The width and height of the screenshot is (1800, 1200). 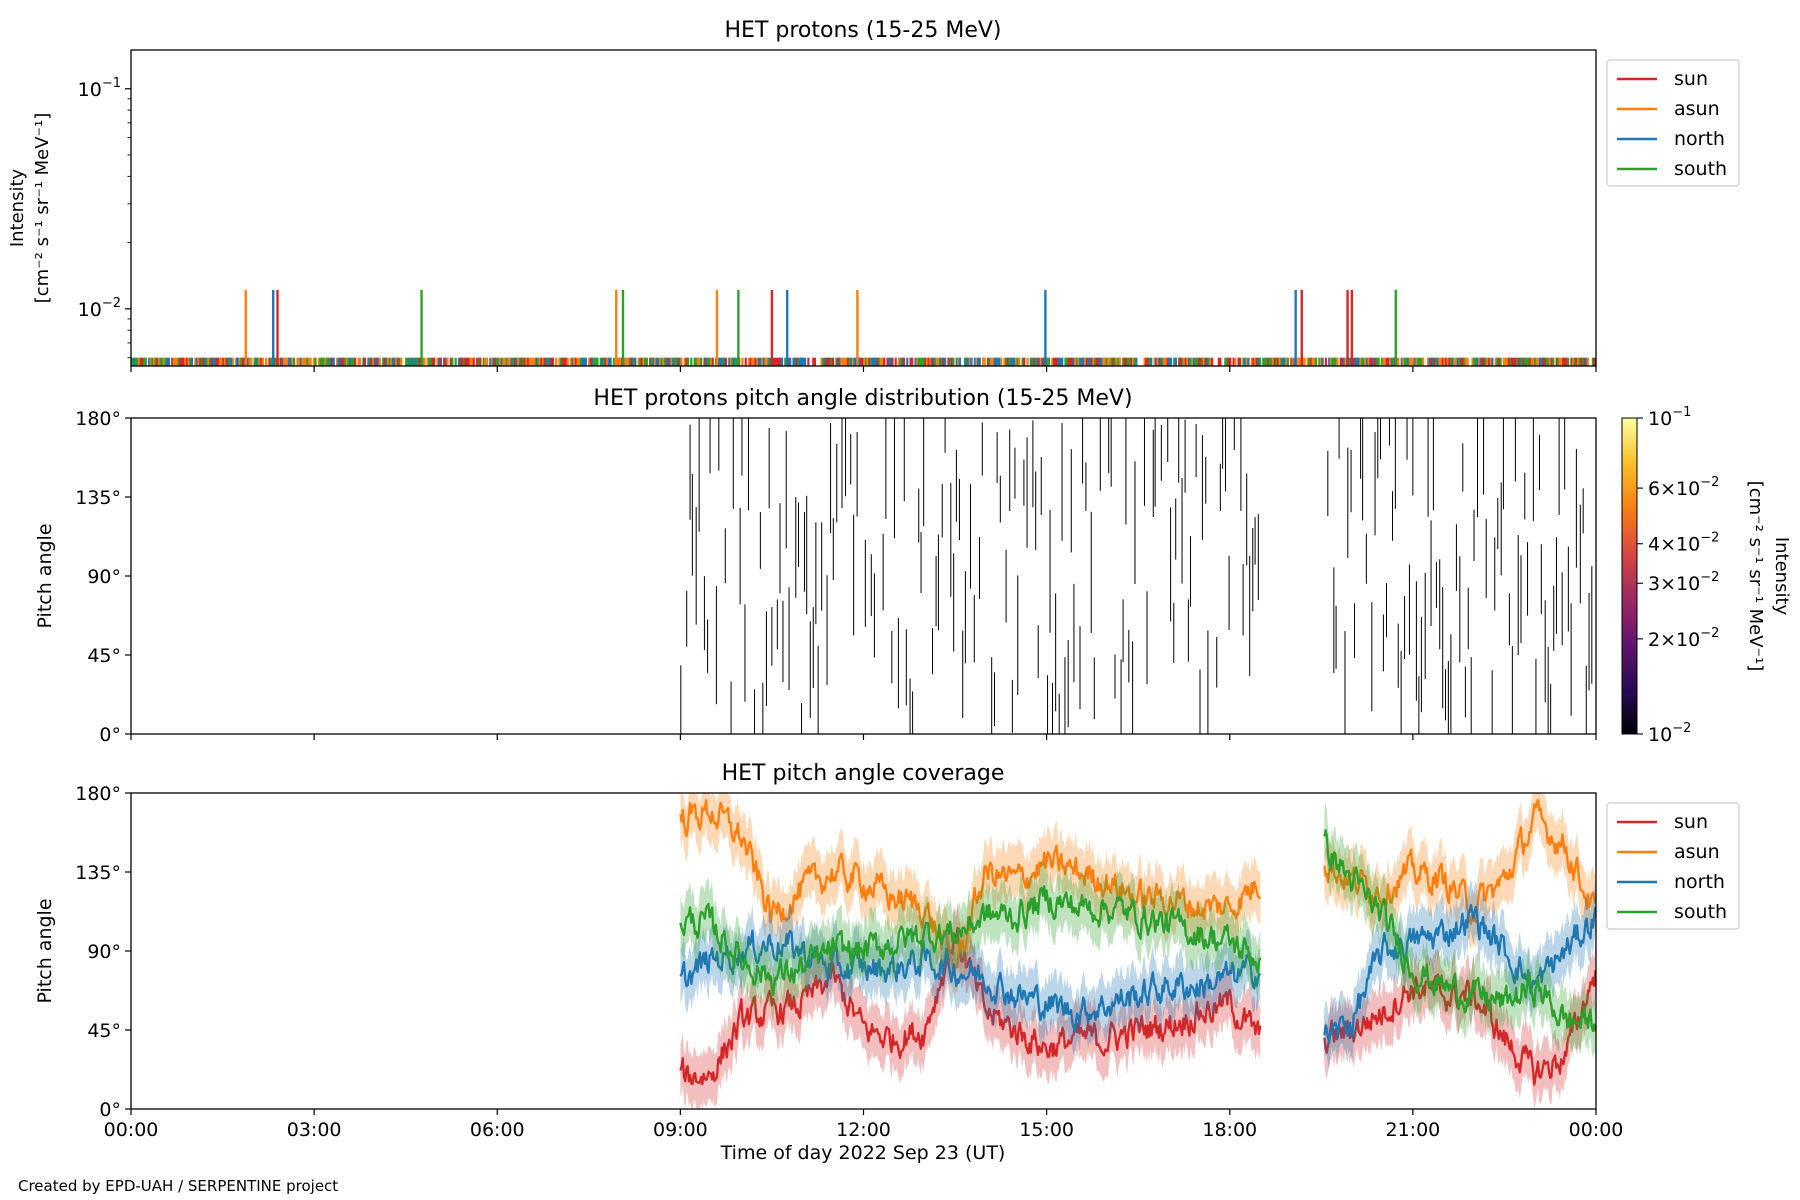 I want to click on colorbar-units: [cm⁻² s⁻¹ sr⁻¹ MeV⁻¹], so click(x=1755, y=576).